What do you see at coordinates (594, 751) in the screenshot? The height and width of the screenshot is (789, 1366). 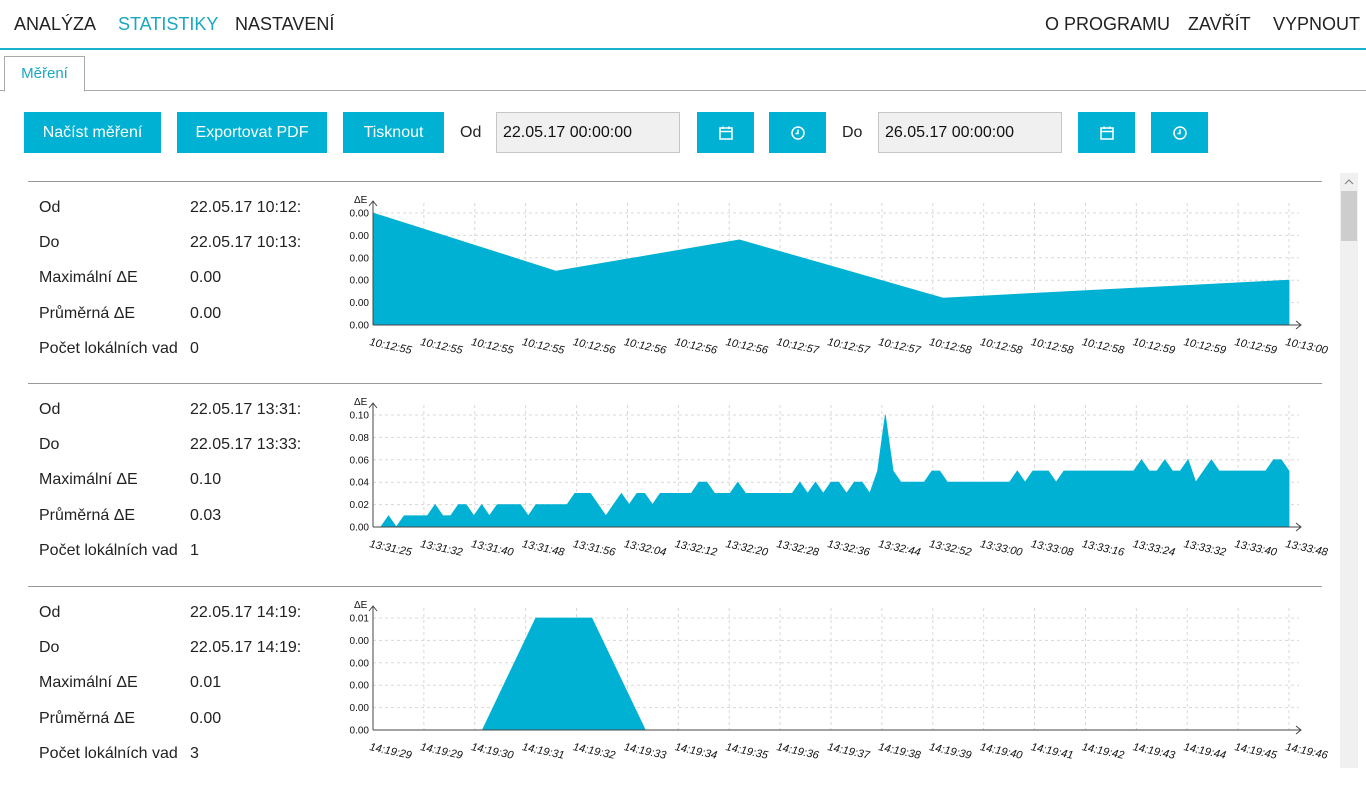 I see `x-tick-label: 14:19:32` at bounding box center [594, 751].